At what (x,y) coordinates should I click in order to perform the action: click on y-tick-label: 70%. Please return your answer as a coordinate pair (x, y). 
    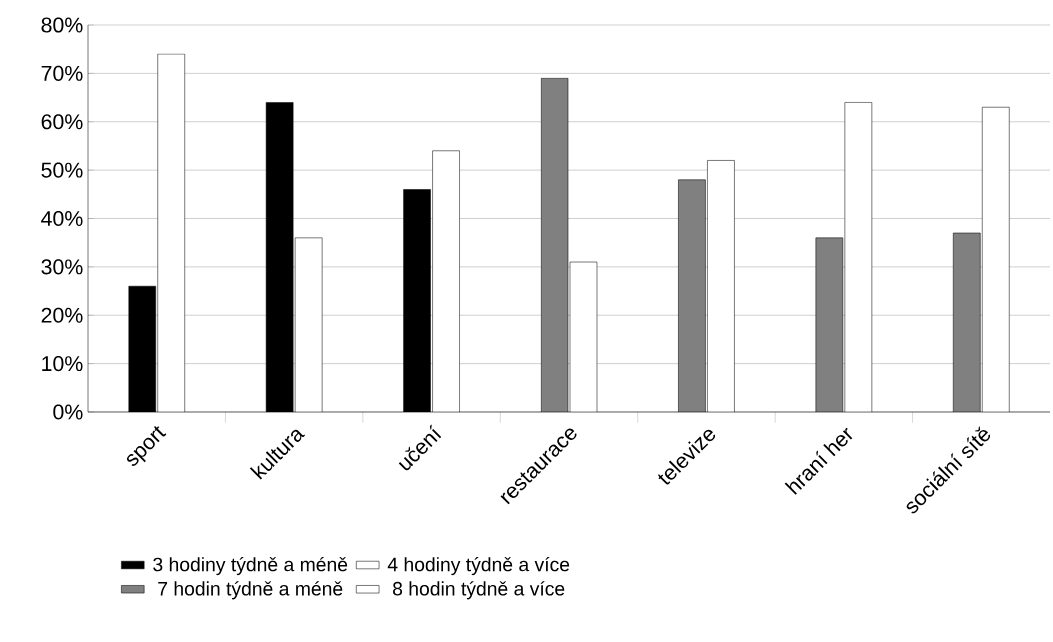
    Looking at the image, I should click on (62, 73).